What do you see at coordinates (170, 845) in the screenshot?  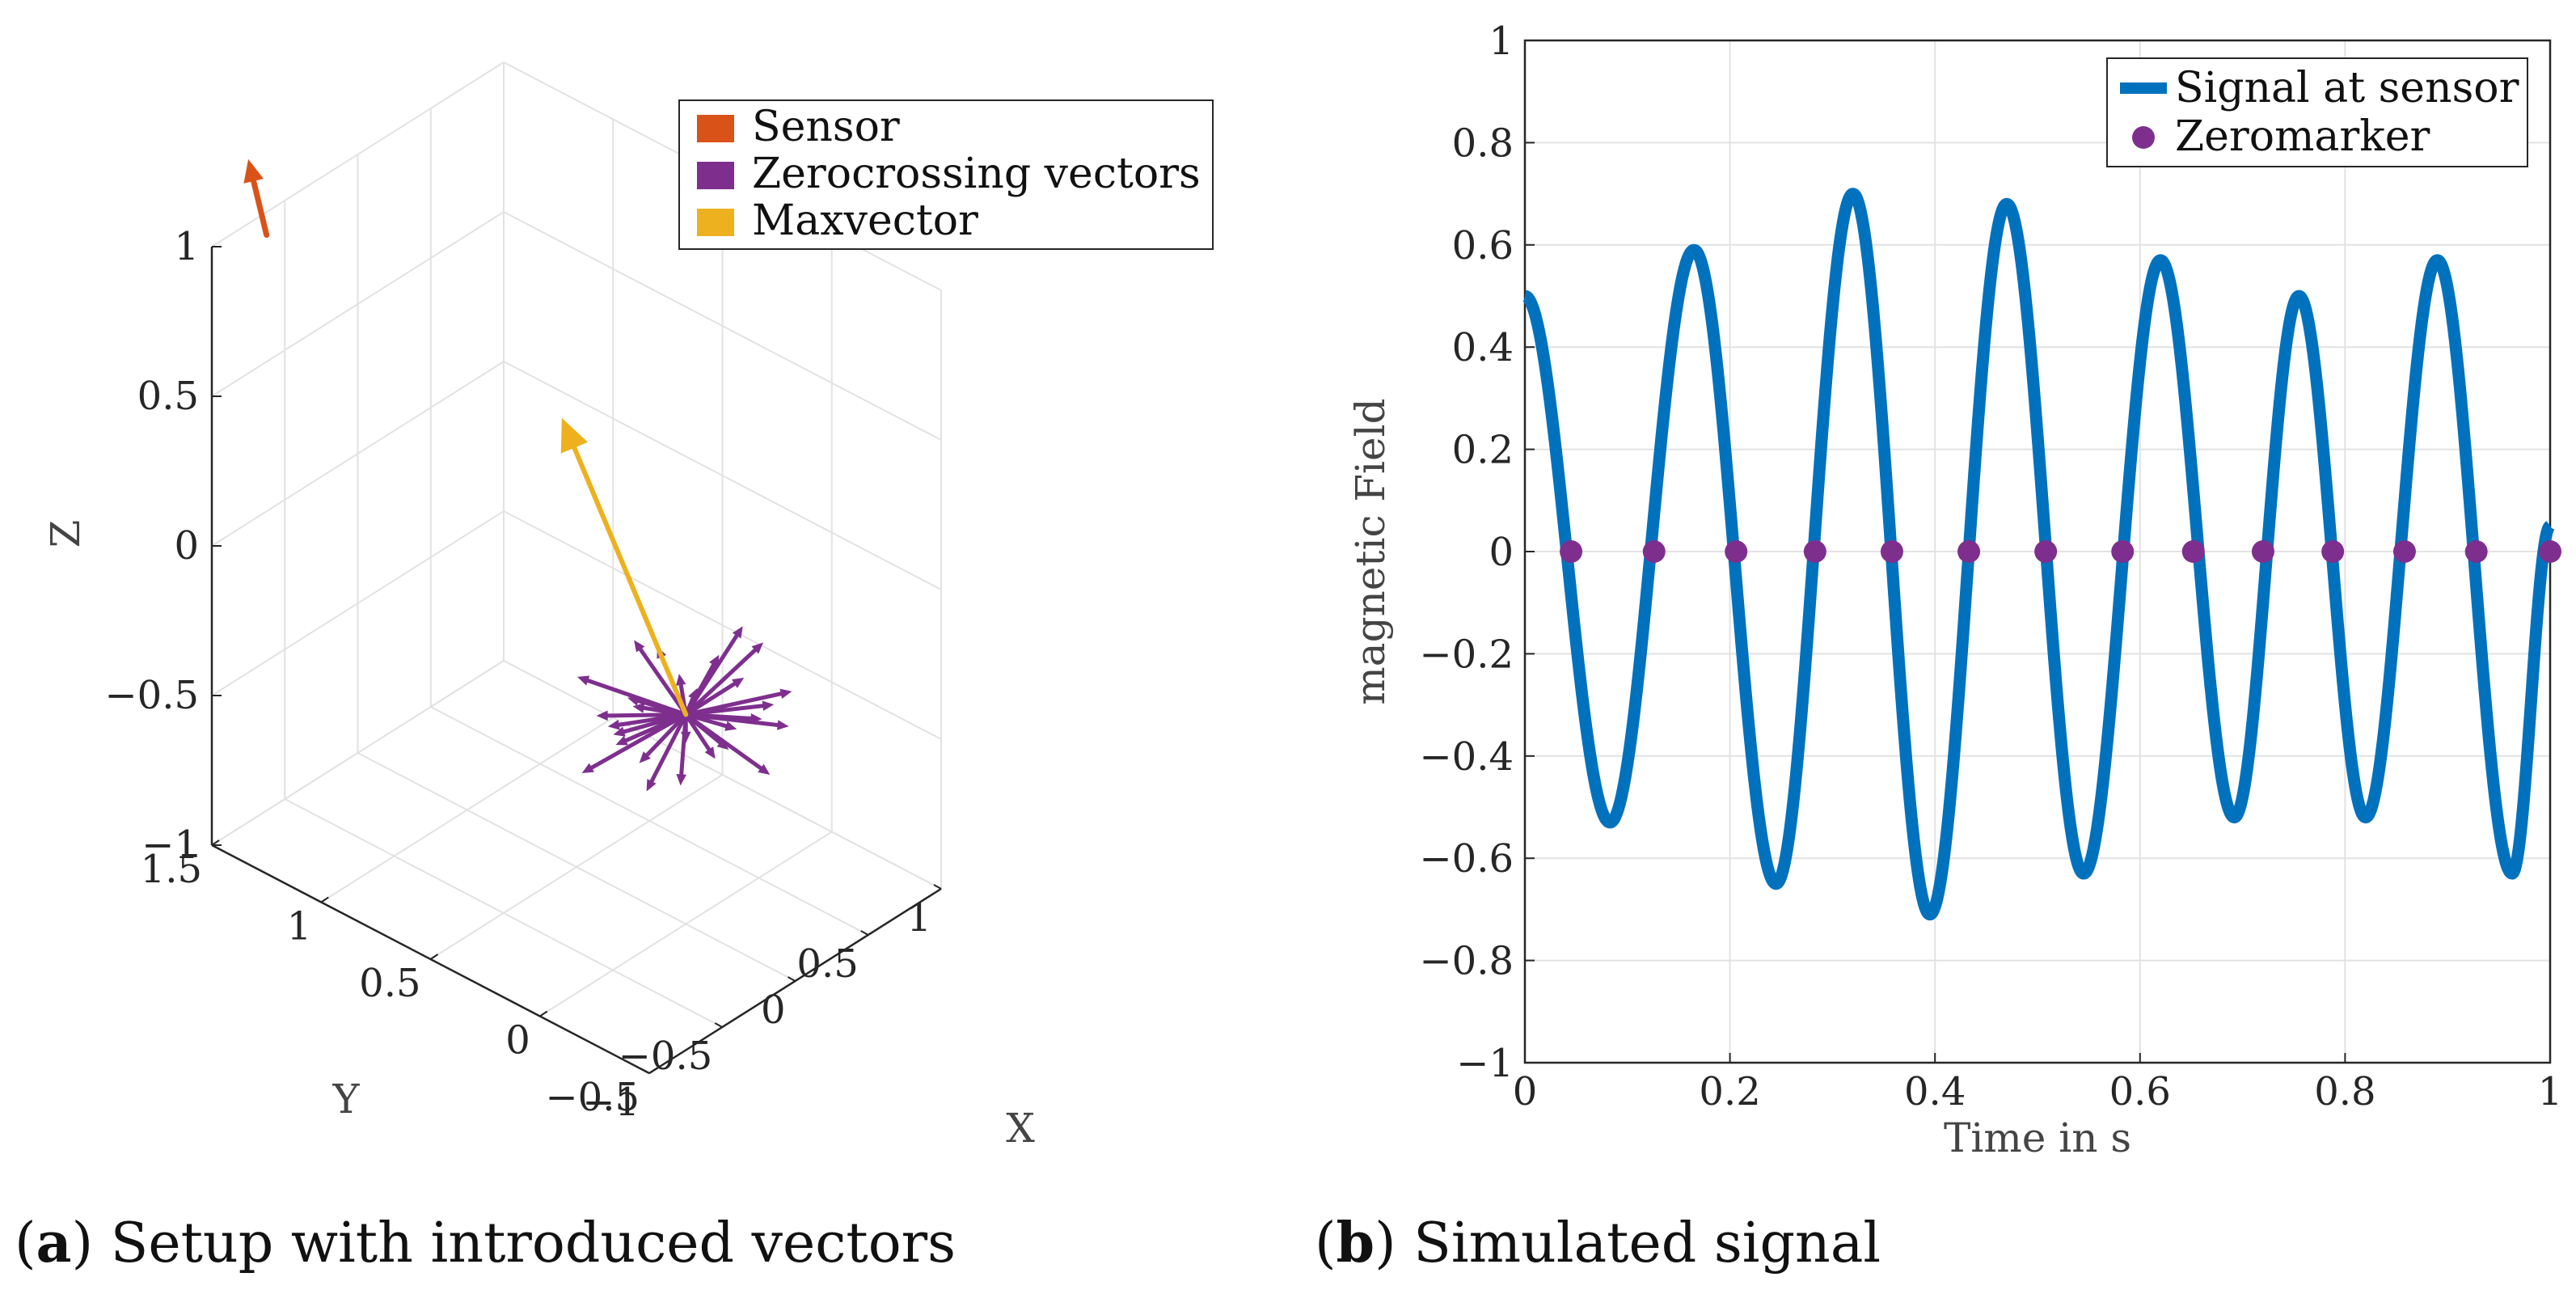 I see `z-tick-label: −1` at bounding box center [170, 845].